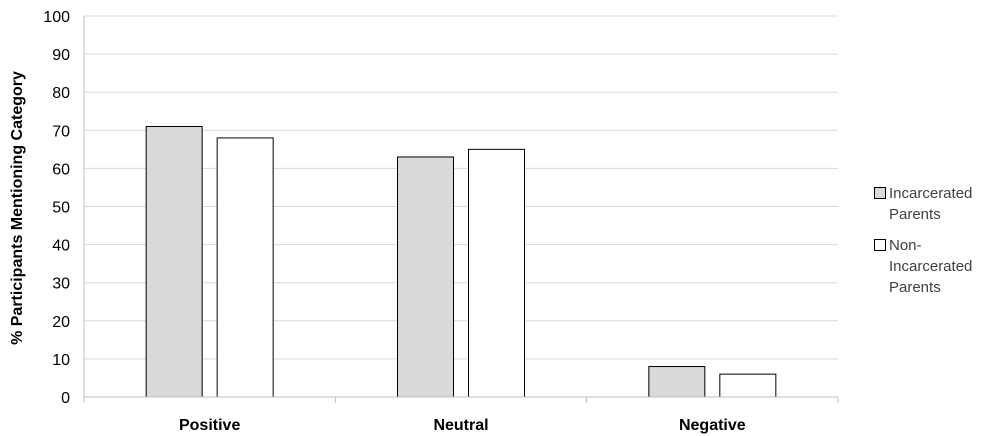 This screenshot has height=436, width=990. What do you see at coordinates (174, 261) in the screenshot?
I see `bar-incarcerated-positive` at bounding box center [174, 261].